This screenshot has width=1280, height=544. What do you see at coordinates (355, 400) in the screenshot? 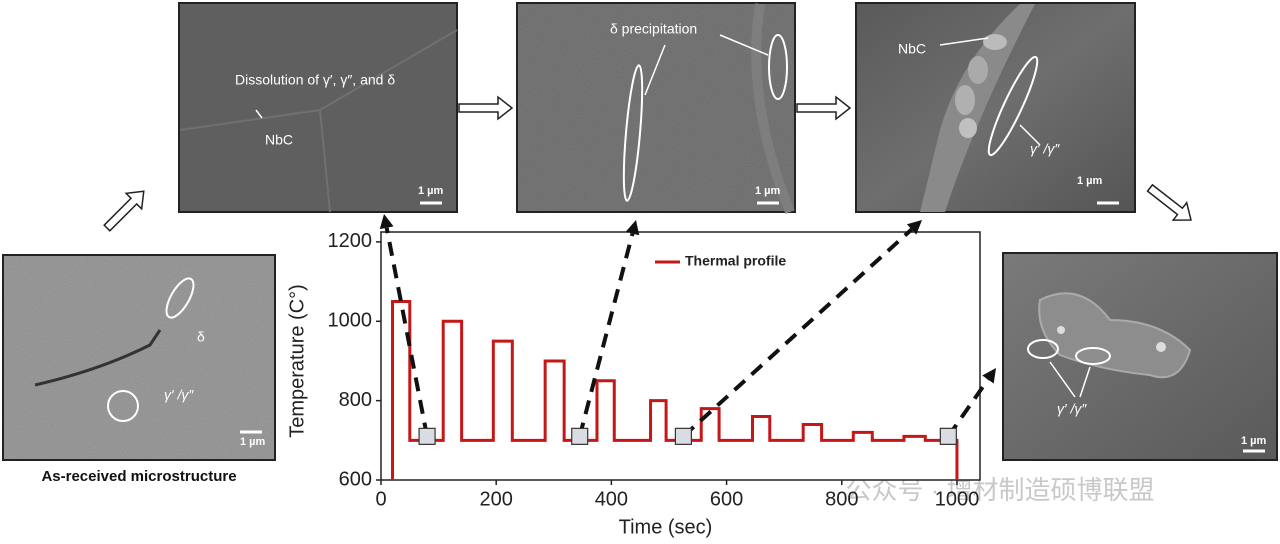
I see `y-tick-label: 800` at bounding box center [355, 400].